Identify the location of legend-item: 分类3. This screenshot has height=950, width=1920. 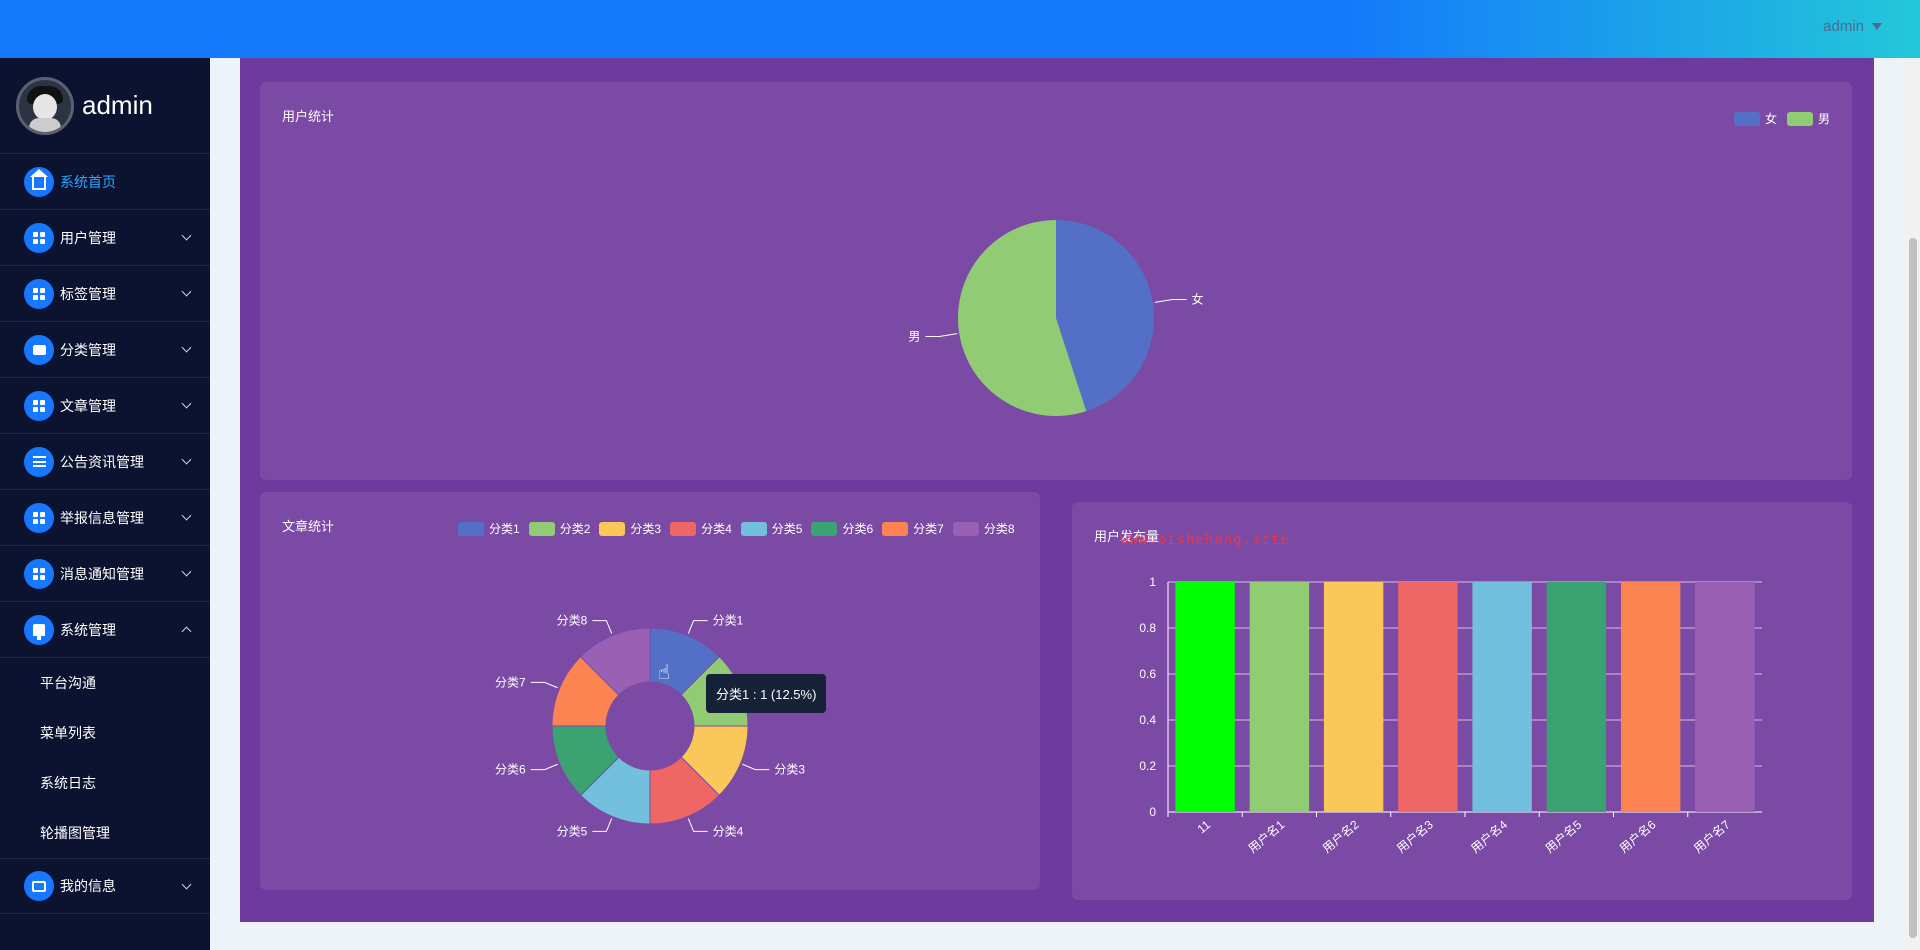
(630, 528).